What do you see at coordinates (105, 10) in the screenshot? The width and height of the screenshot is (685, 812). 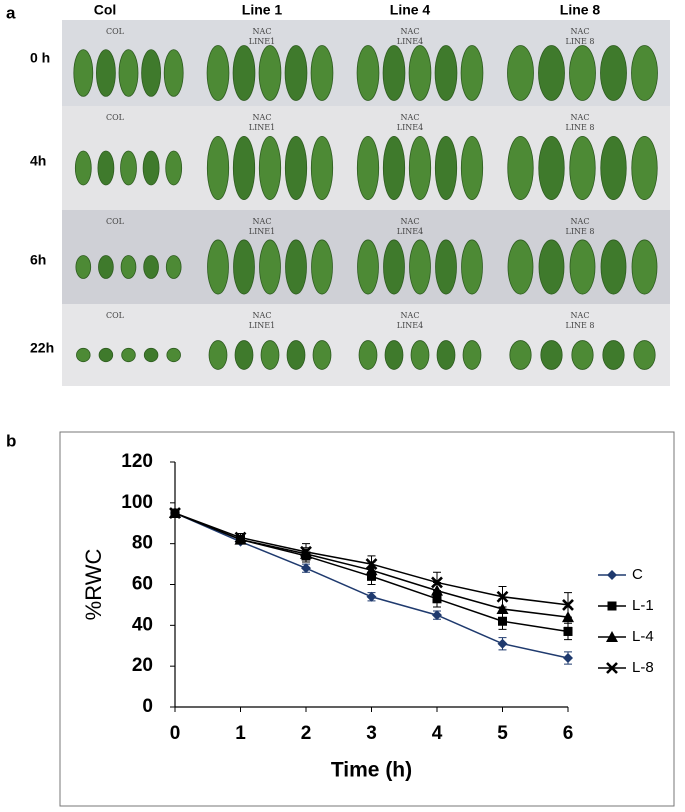 I see `column-header: Col` at bounding box center [105, 10].